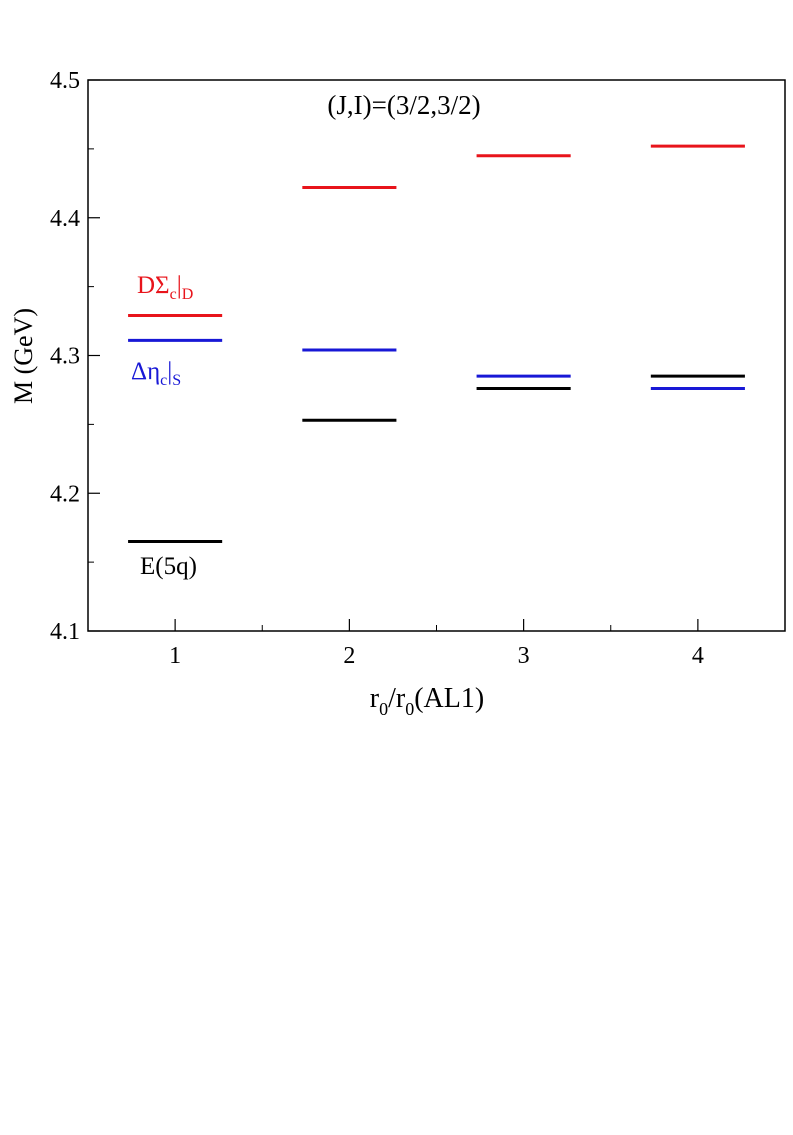  Describe the element at coordinates (436, 644) in the screenshot. I see `x-axis-ticks: 1 2 3 4` at that location.